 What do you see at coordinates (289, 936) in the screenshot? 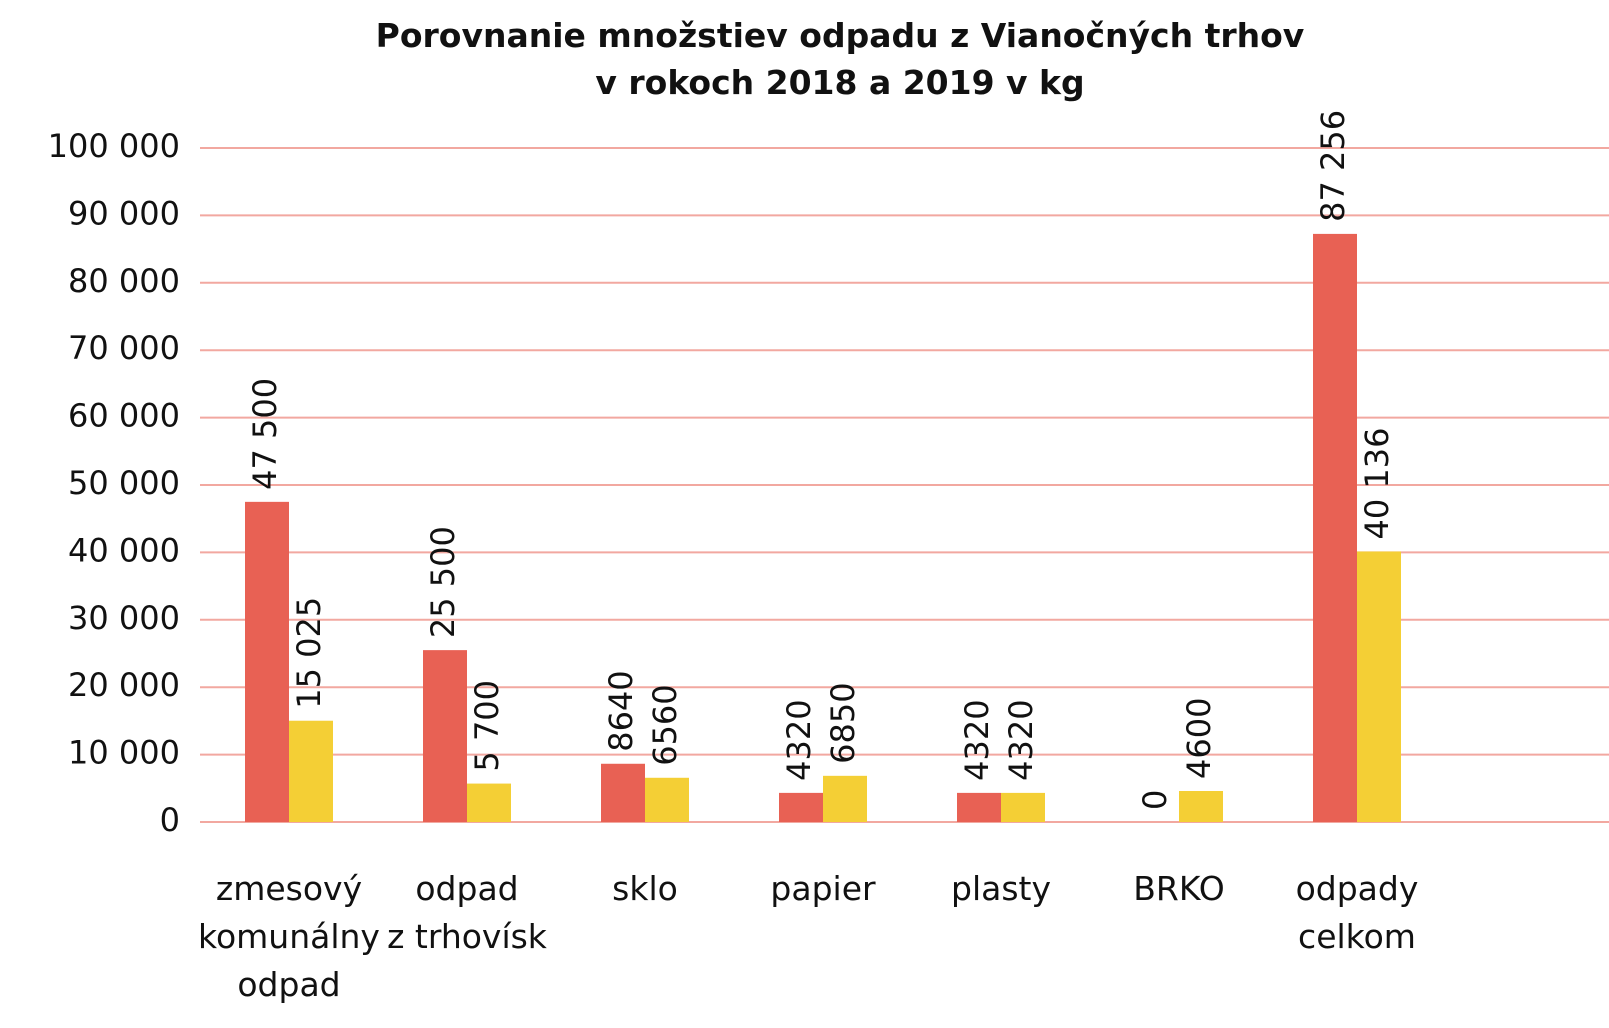
I see `x-tick-label: zmesový komunálny odpad` at bounding box center [289, 936].